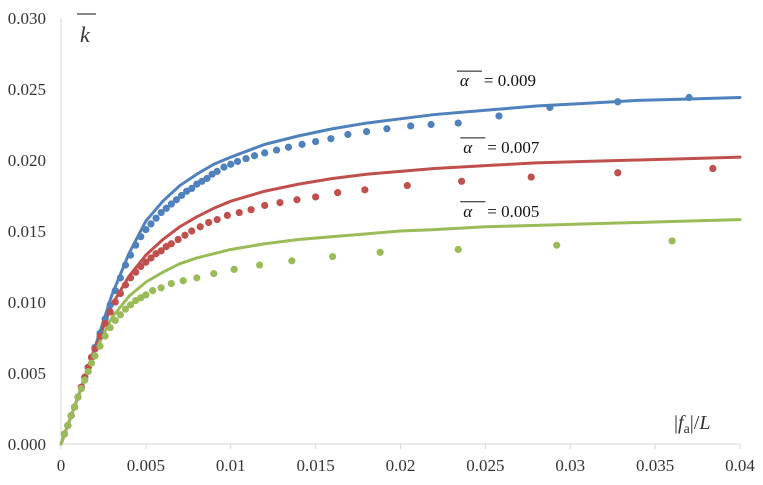 This screenshot has height=485, width=763. What do you see at coordinates (27, 302) in the screenshot?
I see `y-tick-label: 0.010` at bounding box center [27, 302].